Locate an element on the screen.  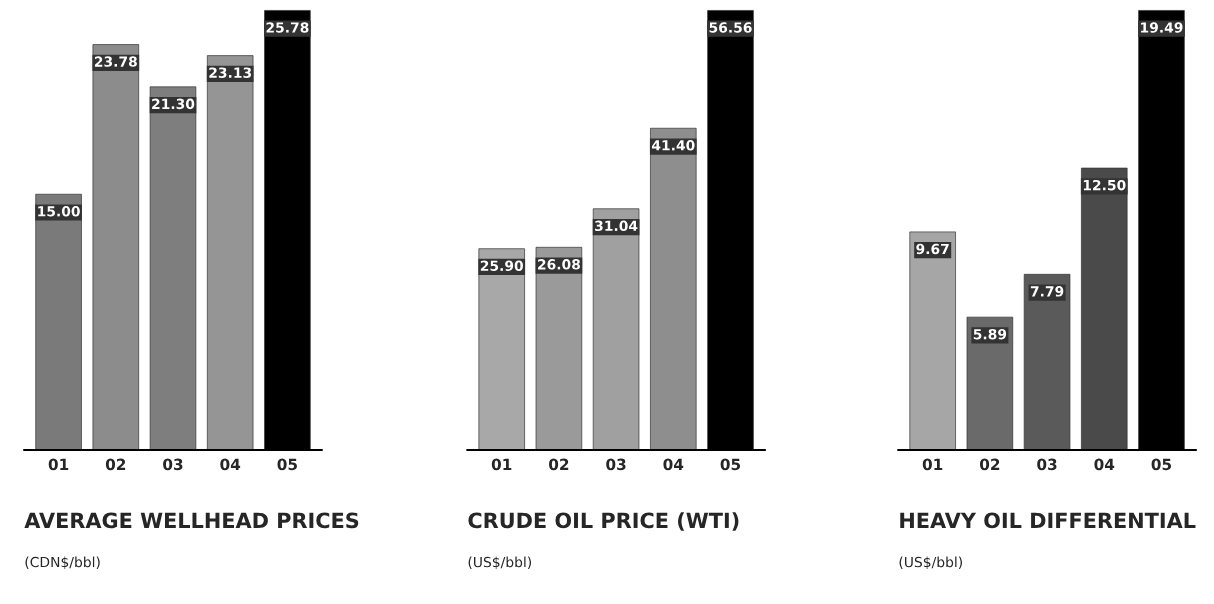
data-label: 5.89 is located at coordinates (990, 334).